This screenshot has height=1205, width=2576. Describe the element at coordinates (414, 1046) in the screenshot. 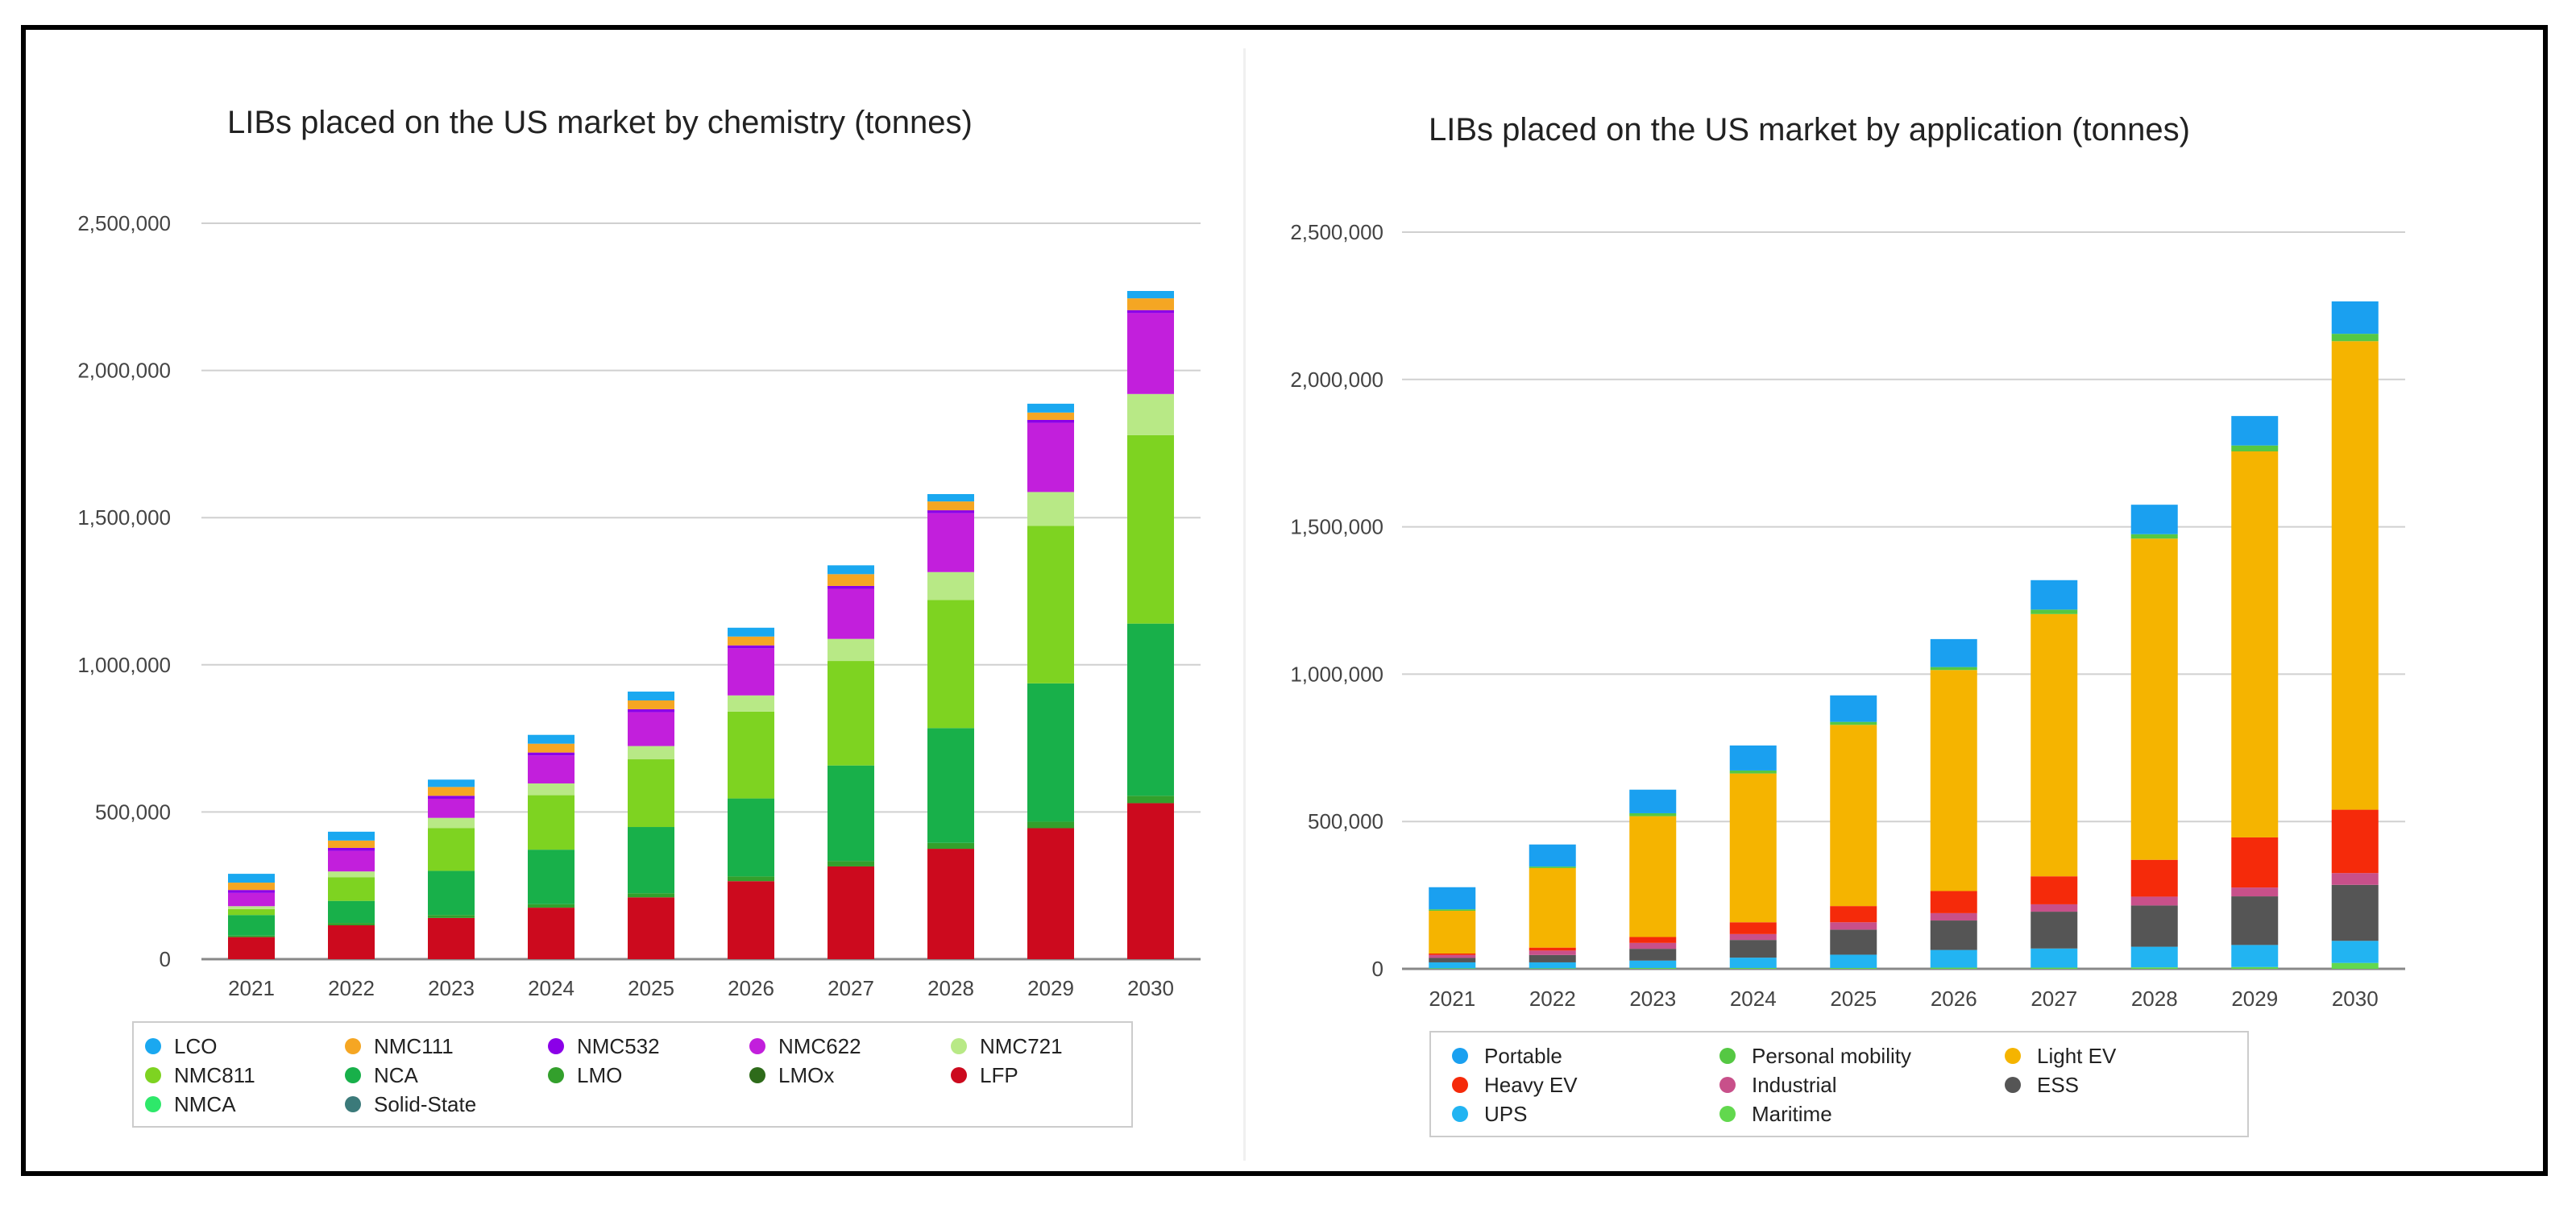

I see `legend-label-nmc111: NMC111` at that location.